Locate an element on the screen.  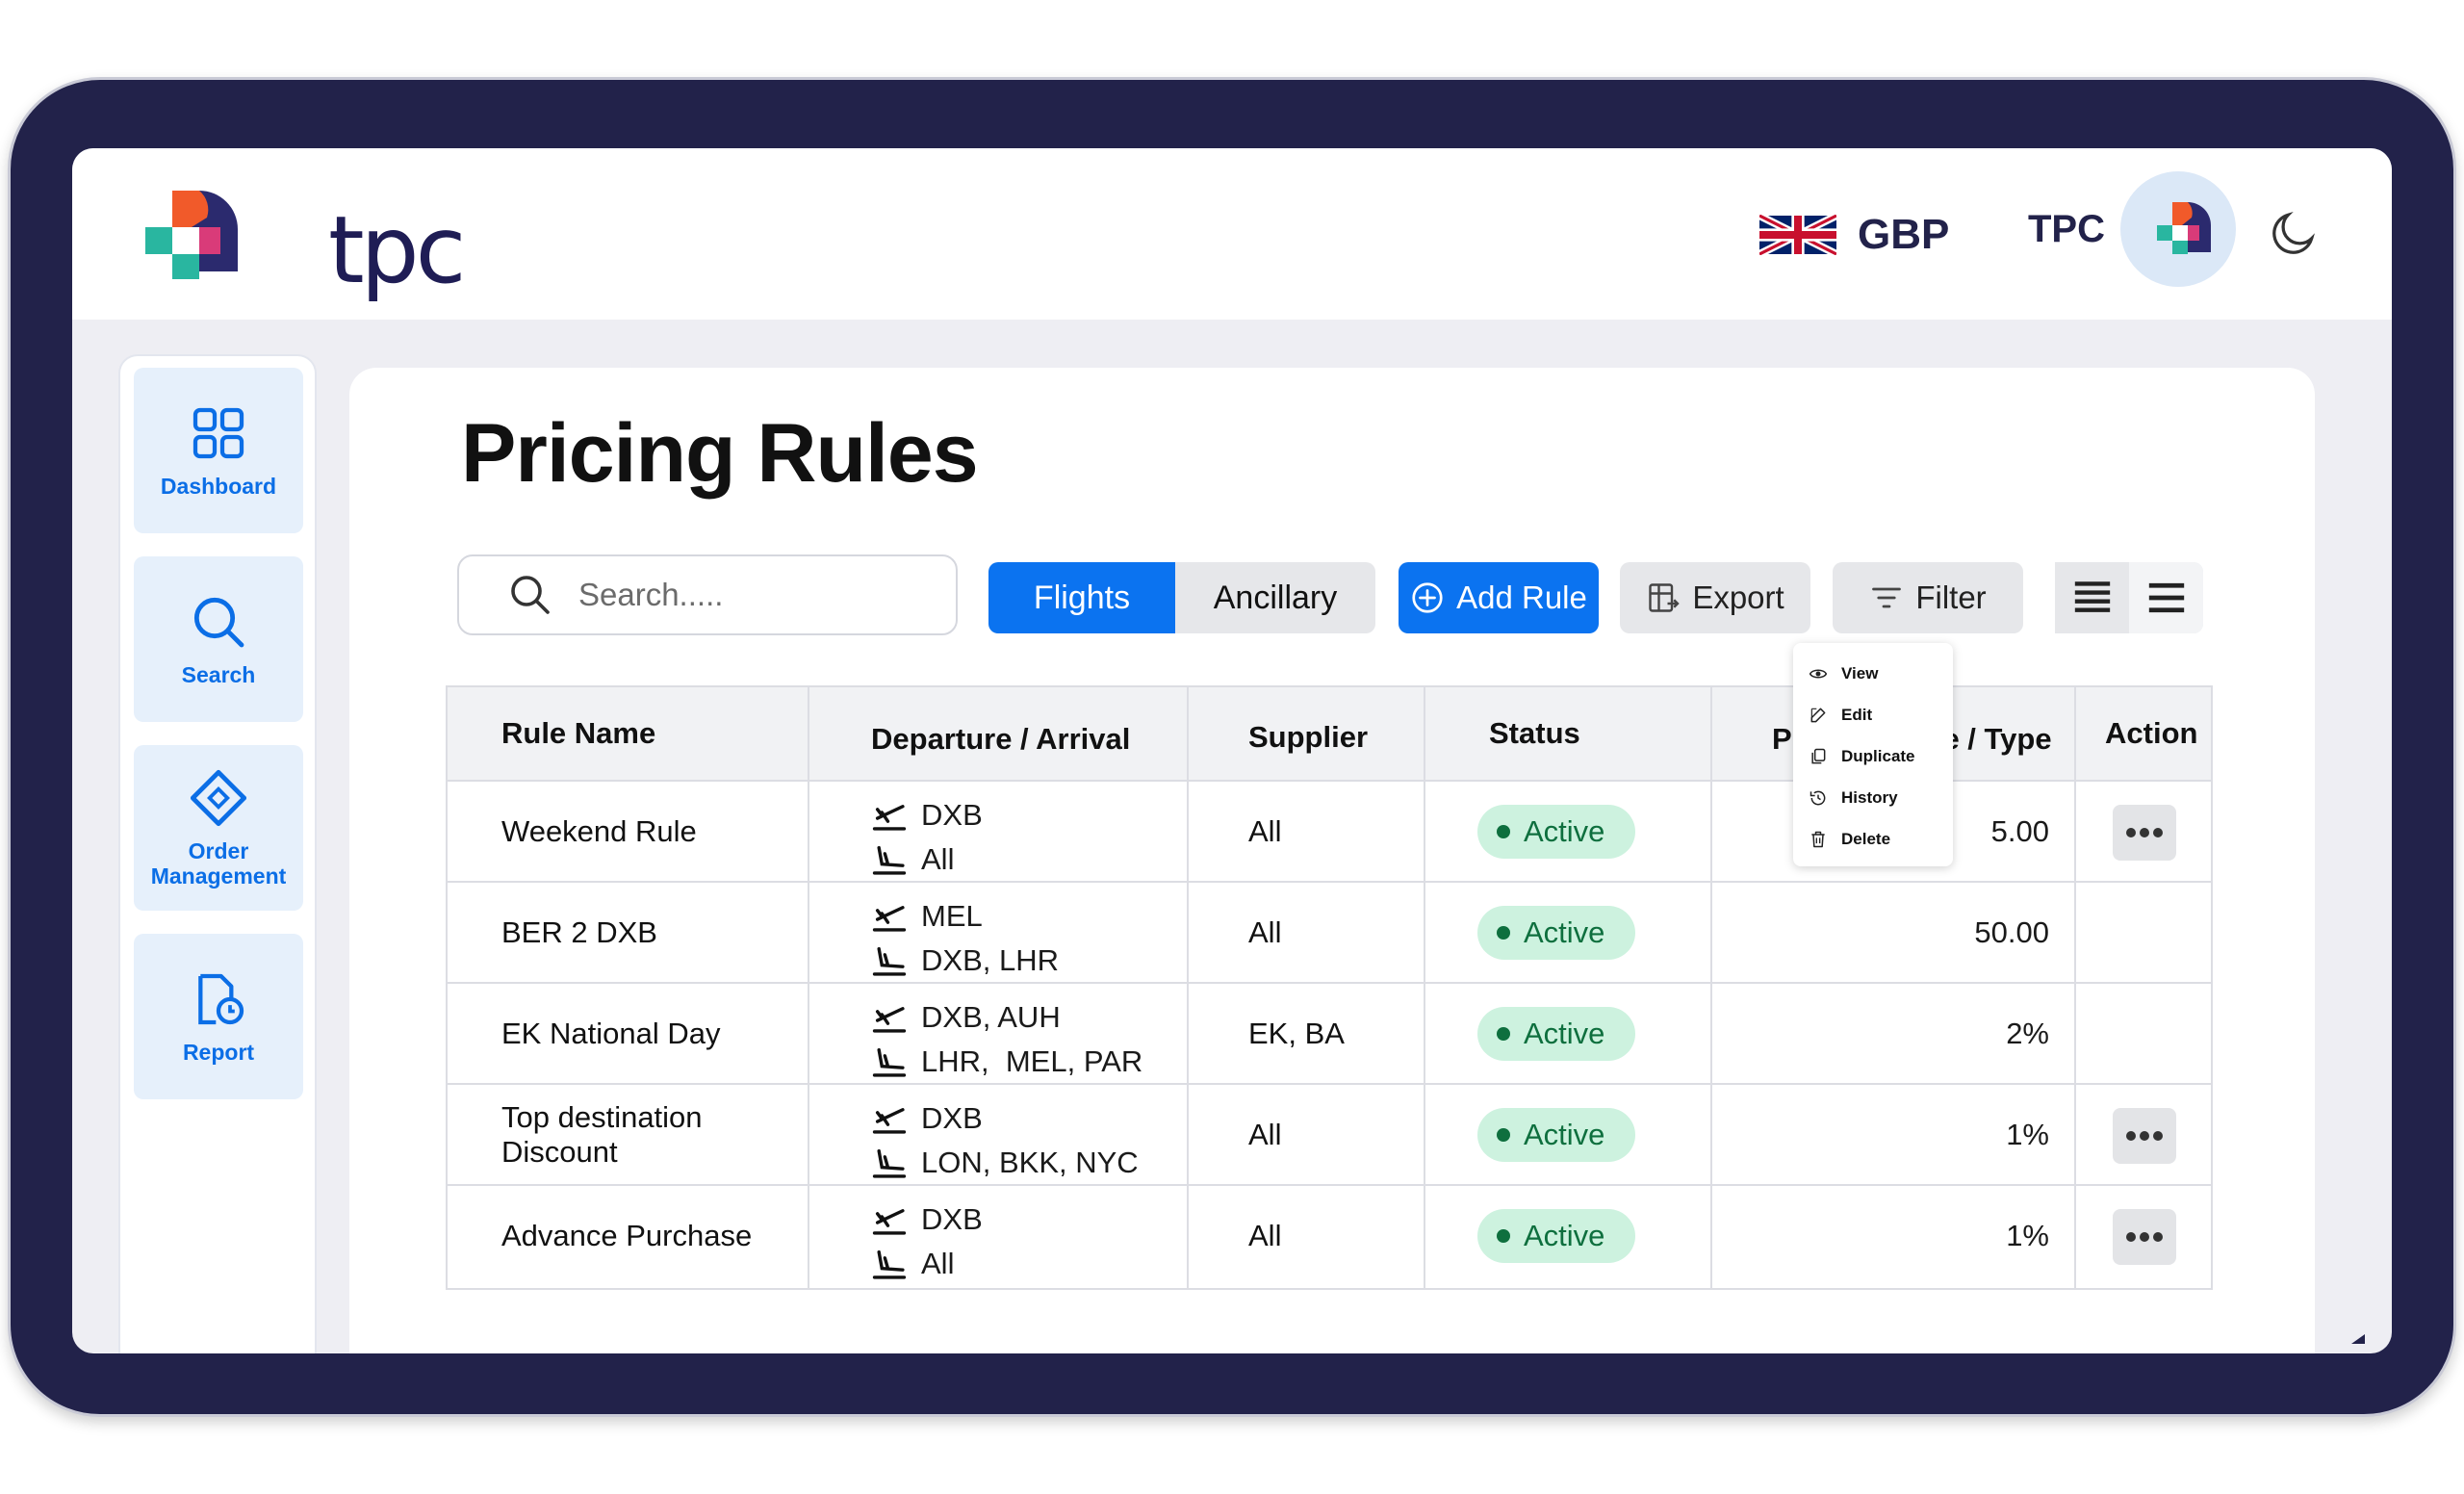
view-toggle is located at coordinates (2129, 598).